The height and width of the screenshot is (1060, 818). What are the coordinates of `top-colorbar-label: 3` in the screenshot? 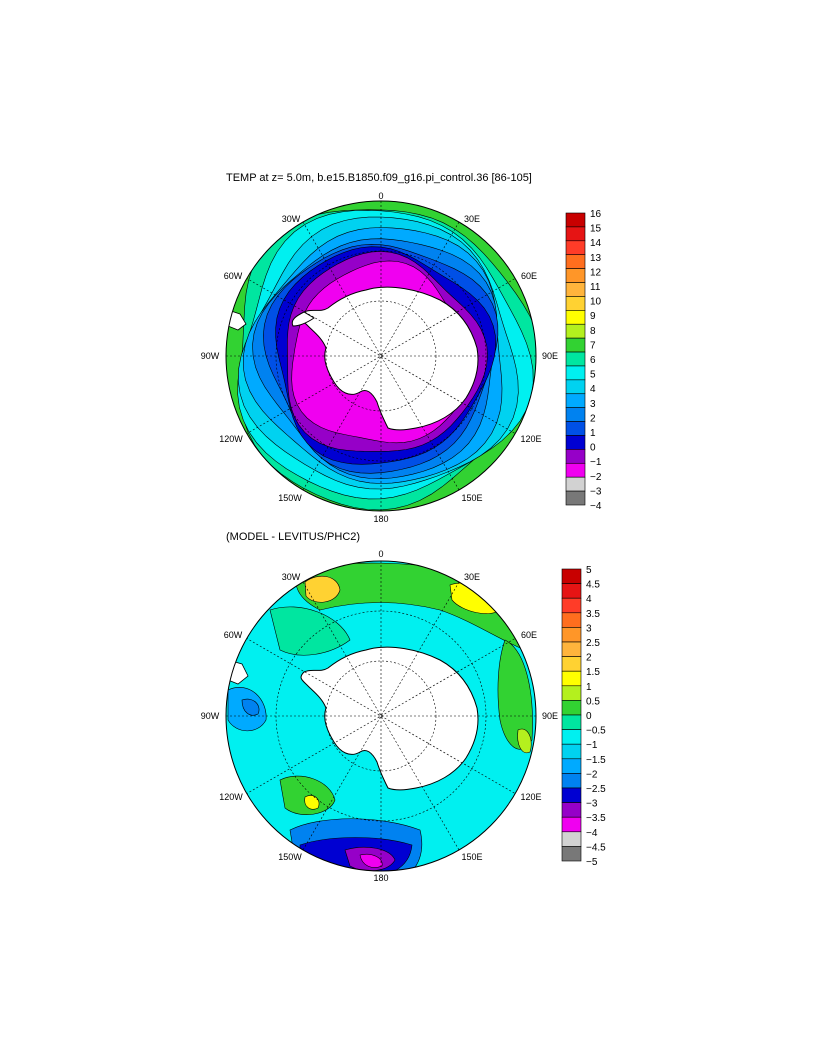 It's located at (593, 404).